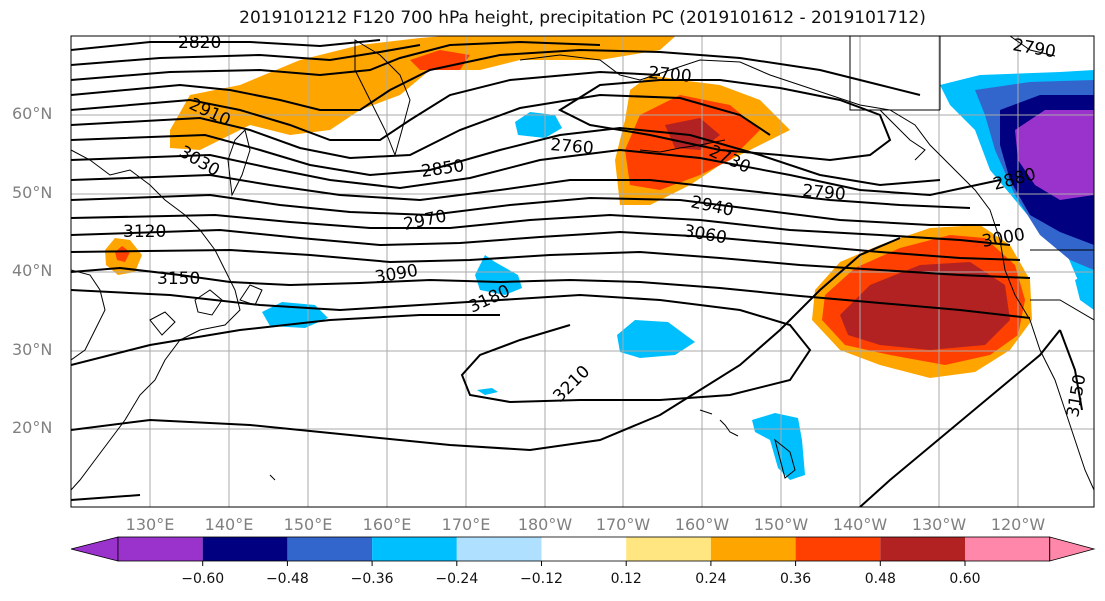 This screenshot has height=601, width=1105. What do you see at coordinates (572, 147) in the screenshot?
I see `contour-label: 2760` at bounding box center [572, 147].